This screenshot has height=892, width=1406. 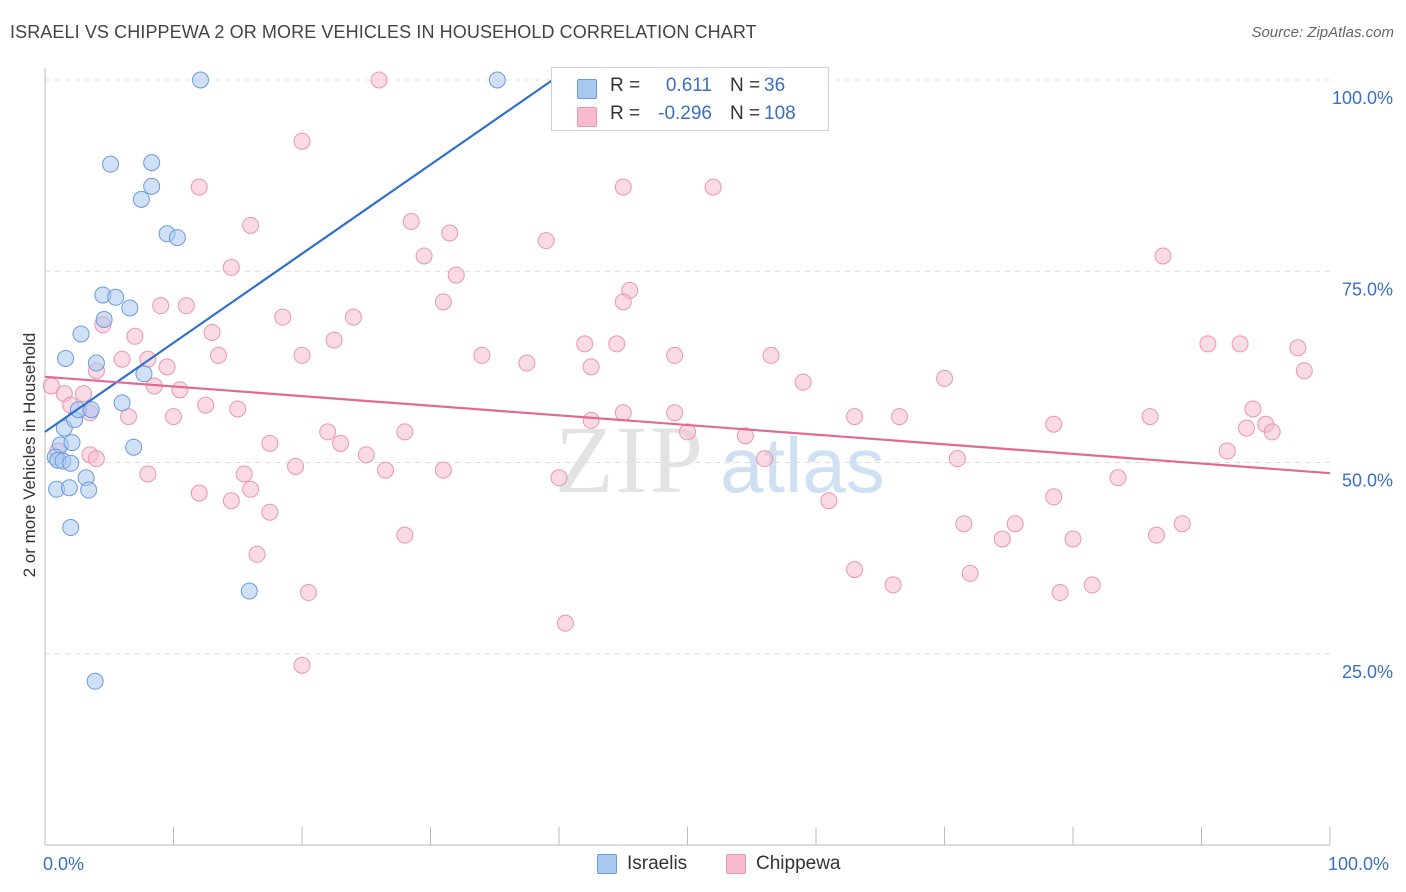 I want to click on chippewa-trend-line, so click(x=687, y=425).